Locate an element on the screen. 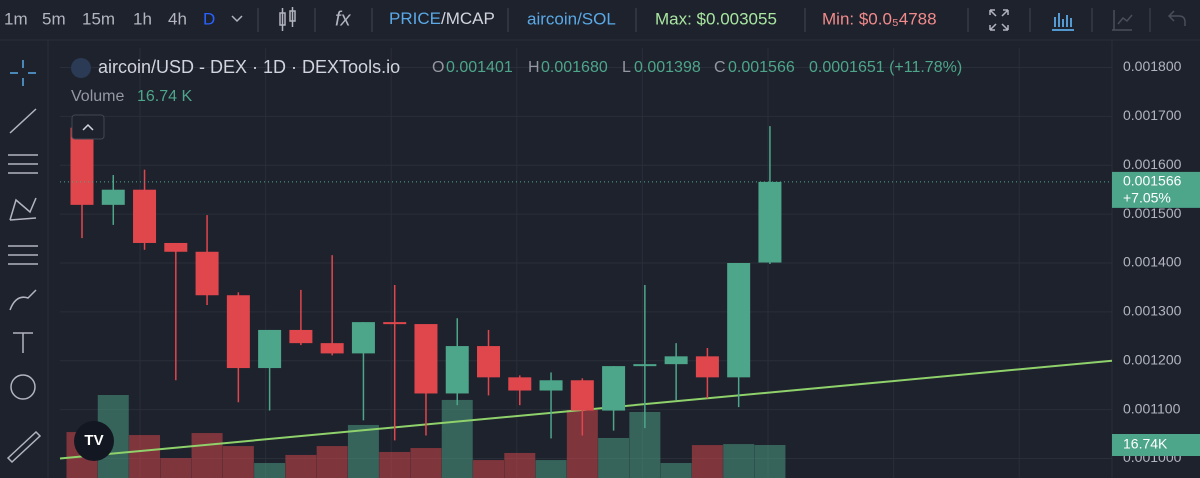 Image resolution: width=1200 pixels, height=478 pixels. y-tick-label: 0.001300 is located at coordinates (1152, 311).